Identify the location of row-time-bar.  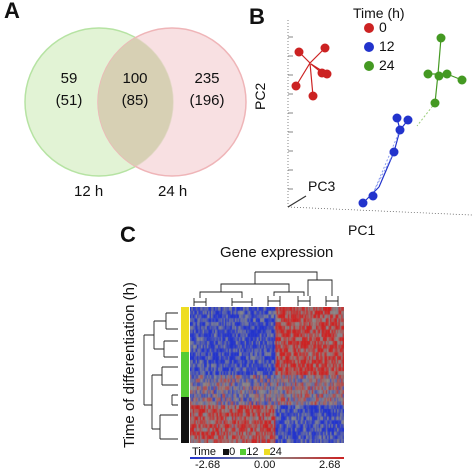
(185, 375).